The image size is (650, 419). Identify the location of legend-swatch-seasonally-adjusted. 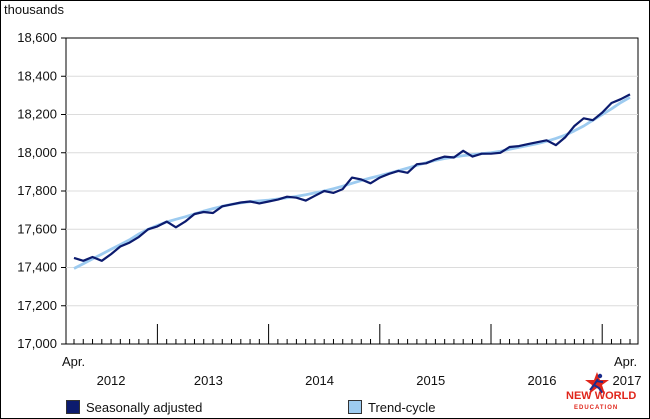
(73, 407).